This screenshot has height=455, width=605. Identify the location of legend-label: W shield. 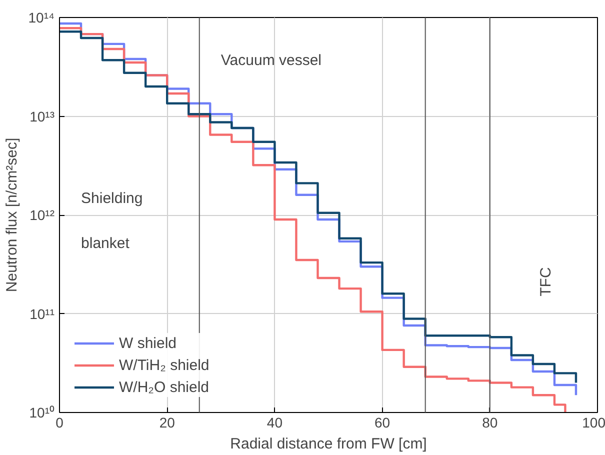
(148, 343).